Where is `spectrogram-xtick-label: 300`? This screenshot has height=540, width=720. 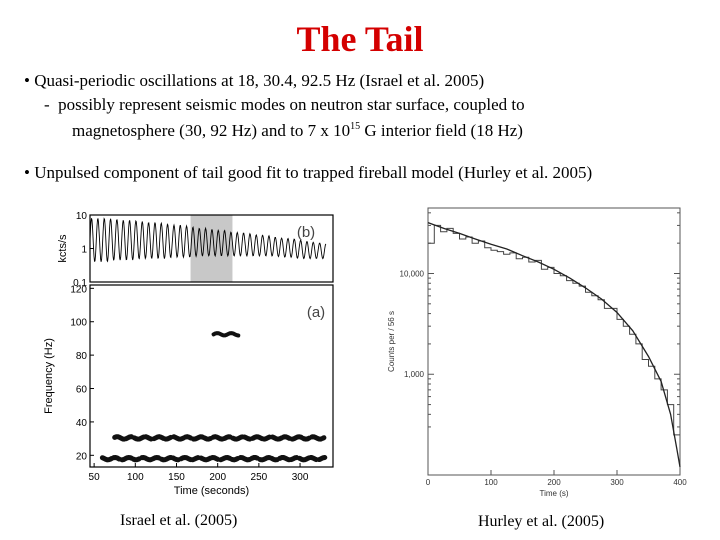
spectrogram-xtick-label: 300 is located at coordinates (300, 477).